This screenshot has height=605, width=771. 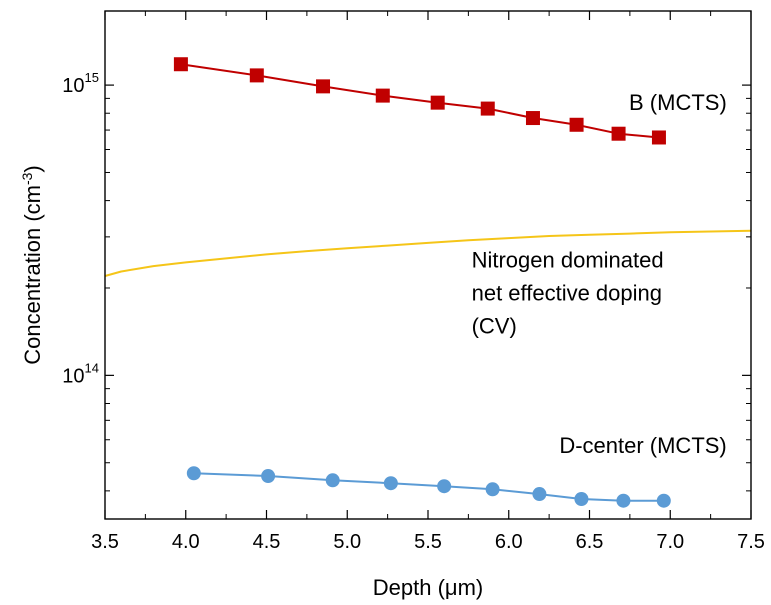 What do you see at coordinates (428, 587) in the screenshot?
I see `x-axis-title: Depth (μm)` at bounding box center [428, 587].